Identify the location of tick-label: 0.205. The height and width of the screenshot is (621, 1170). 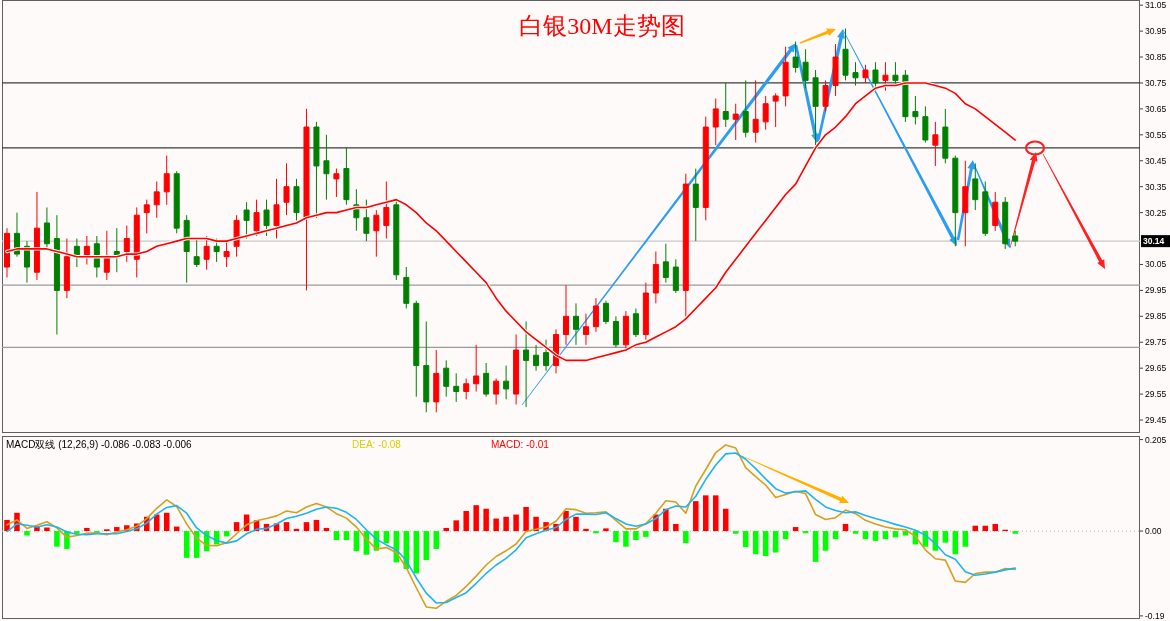
(1156, 439).